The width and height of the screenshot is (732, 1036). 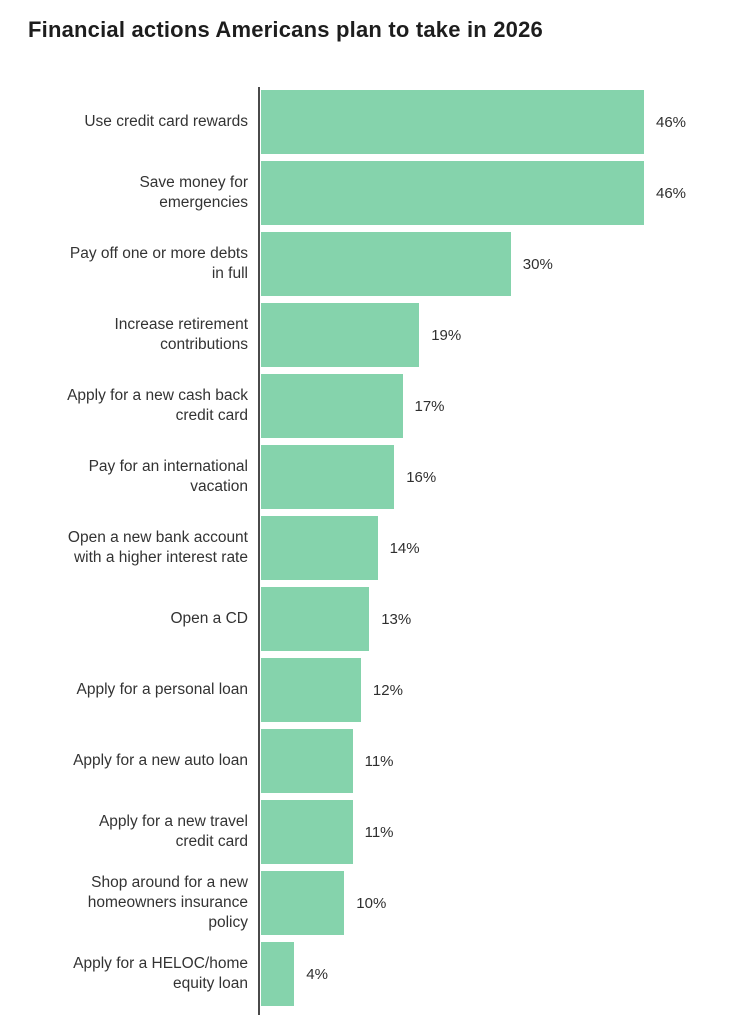 I want to click on bar-row: Pay off one or more debts in full 30%, so click(x=366, y=264).